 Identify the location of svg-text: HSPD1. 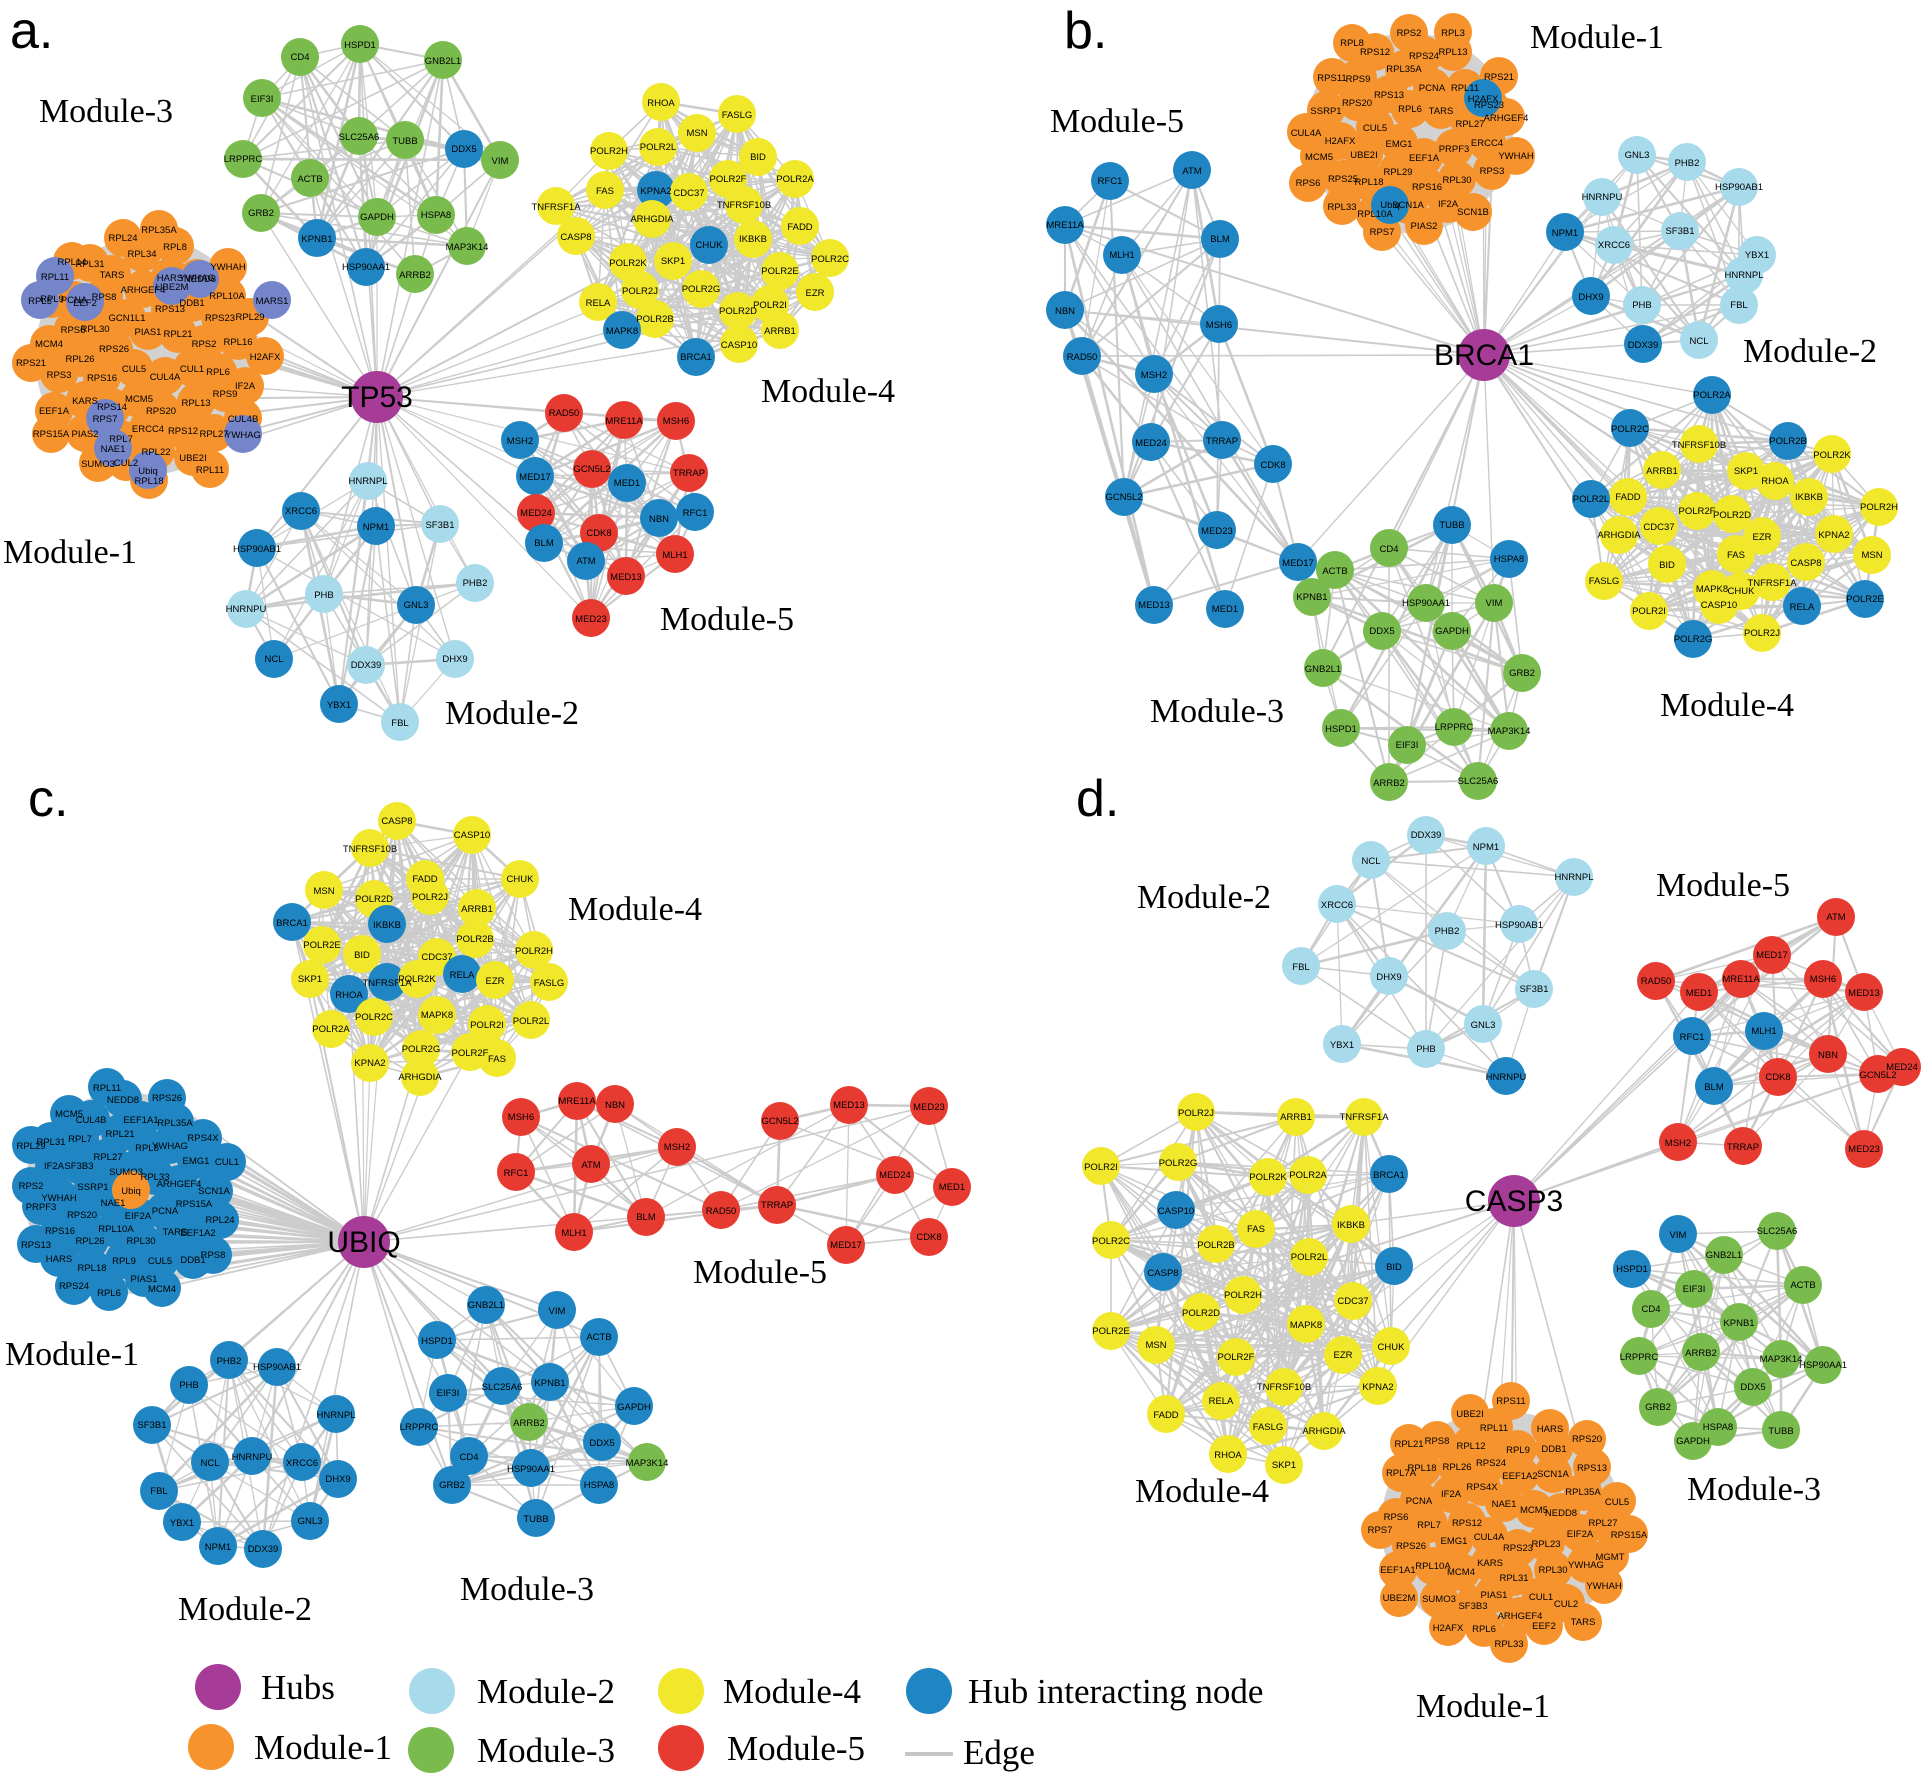
(437, 1341).